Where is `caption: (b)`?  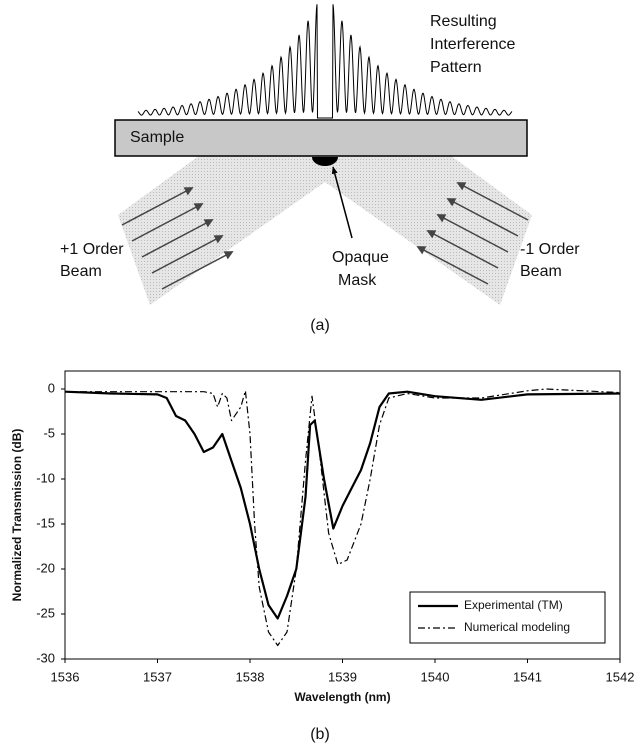
caption: (b) is located at coordinates (320, 734).